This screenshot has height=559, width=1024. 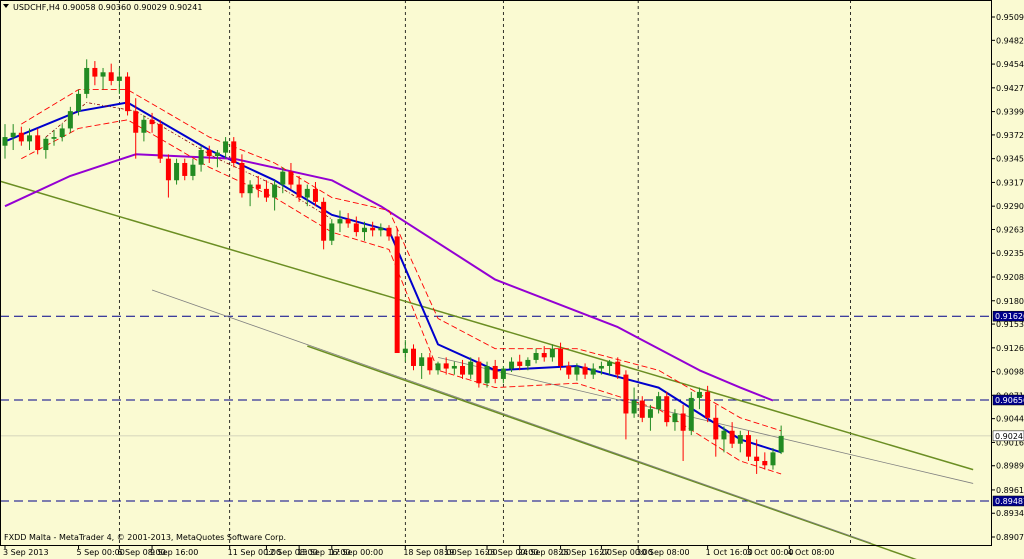 What do you see at coordinates (1010, 490) in the screenshot?
I see `y-tick-label: 0.89615` at bounding box center [1010, 490].